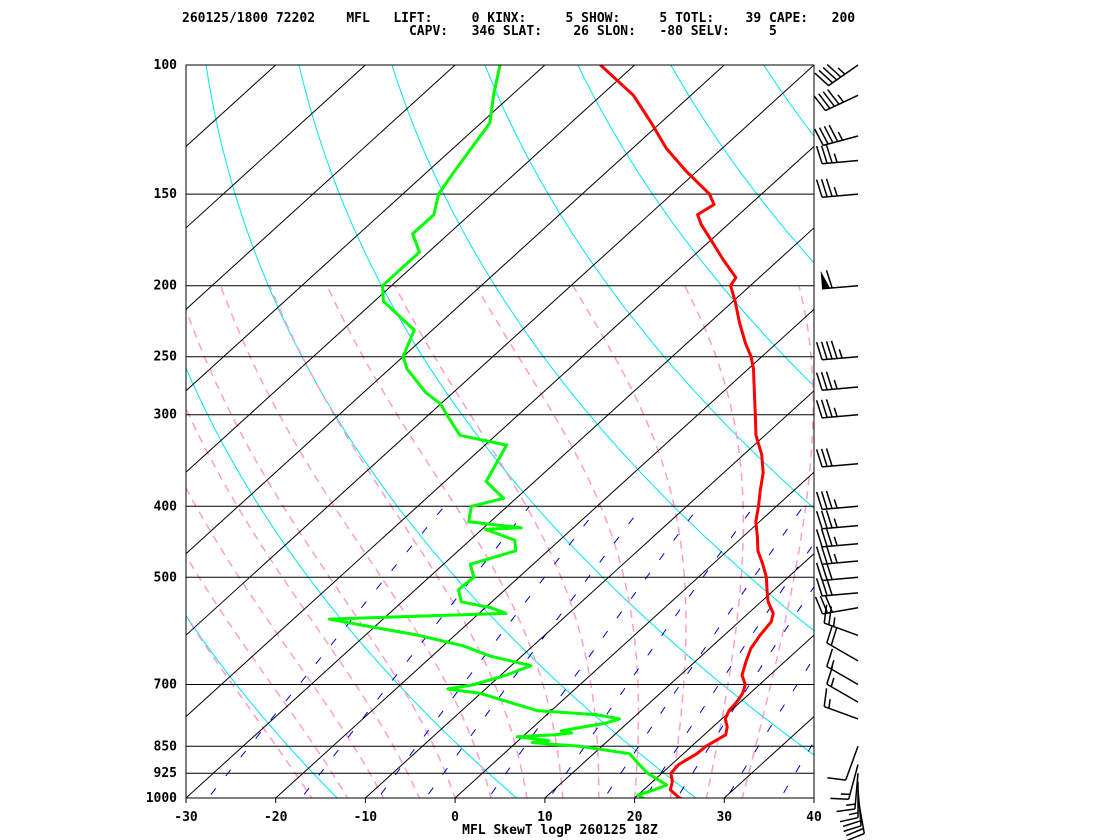 The height and width of the screenshot is (840, 1120). Describe the element at coordinates (166, 685) in the screenshot. I see `pressure-label: 700` at that location.